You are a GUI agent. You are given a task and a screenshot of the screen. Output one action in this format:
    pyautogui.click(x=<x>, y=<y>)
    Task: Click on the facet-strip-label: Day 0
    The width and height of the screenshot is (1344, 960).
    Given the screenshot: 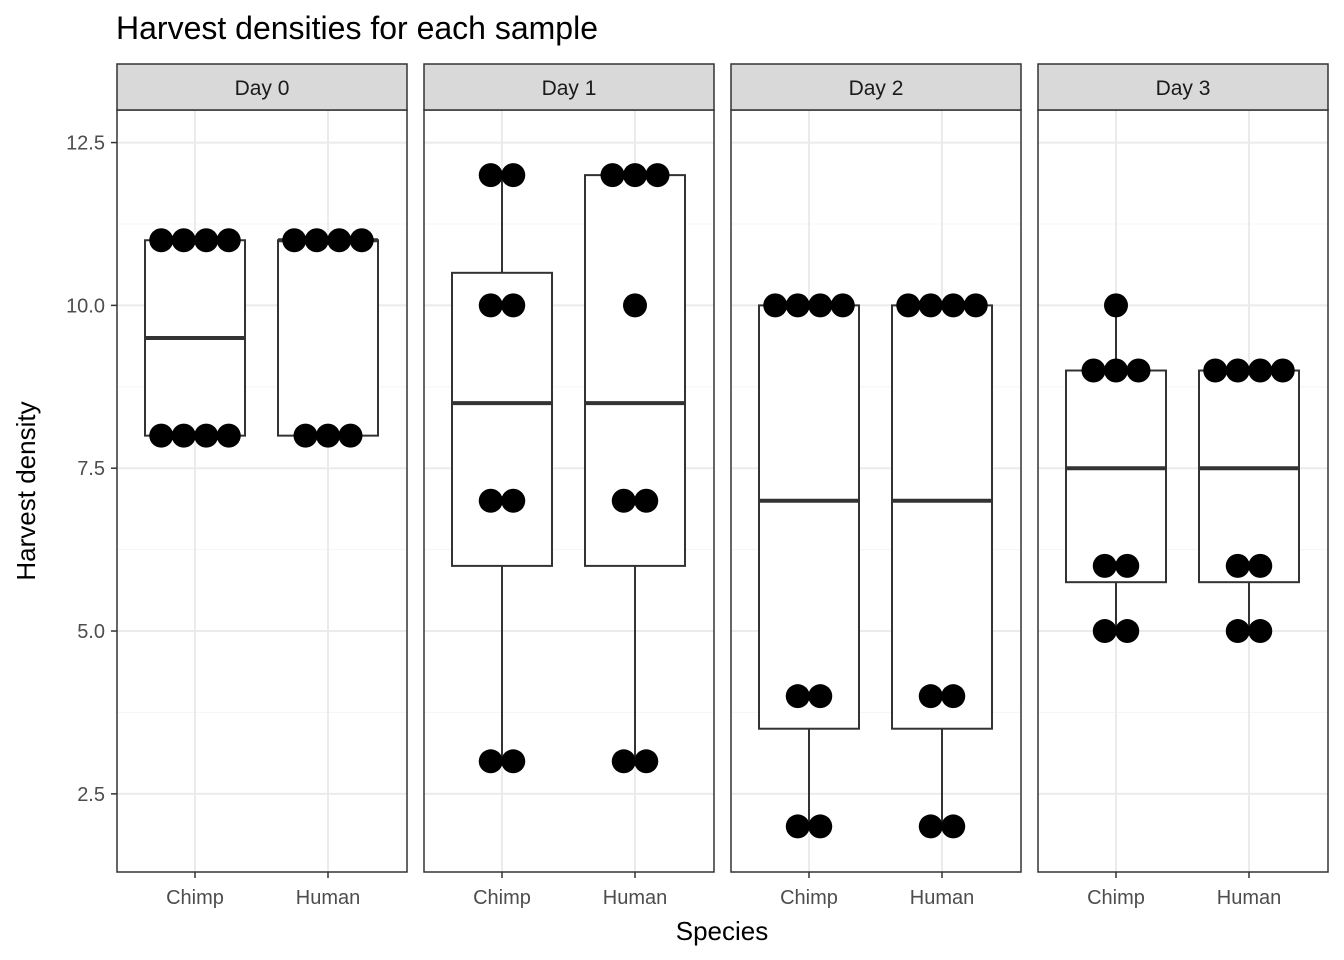 What is the action you would take?
    pyautogui.click(x=262, y=88)
    